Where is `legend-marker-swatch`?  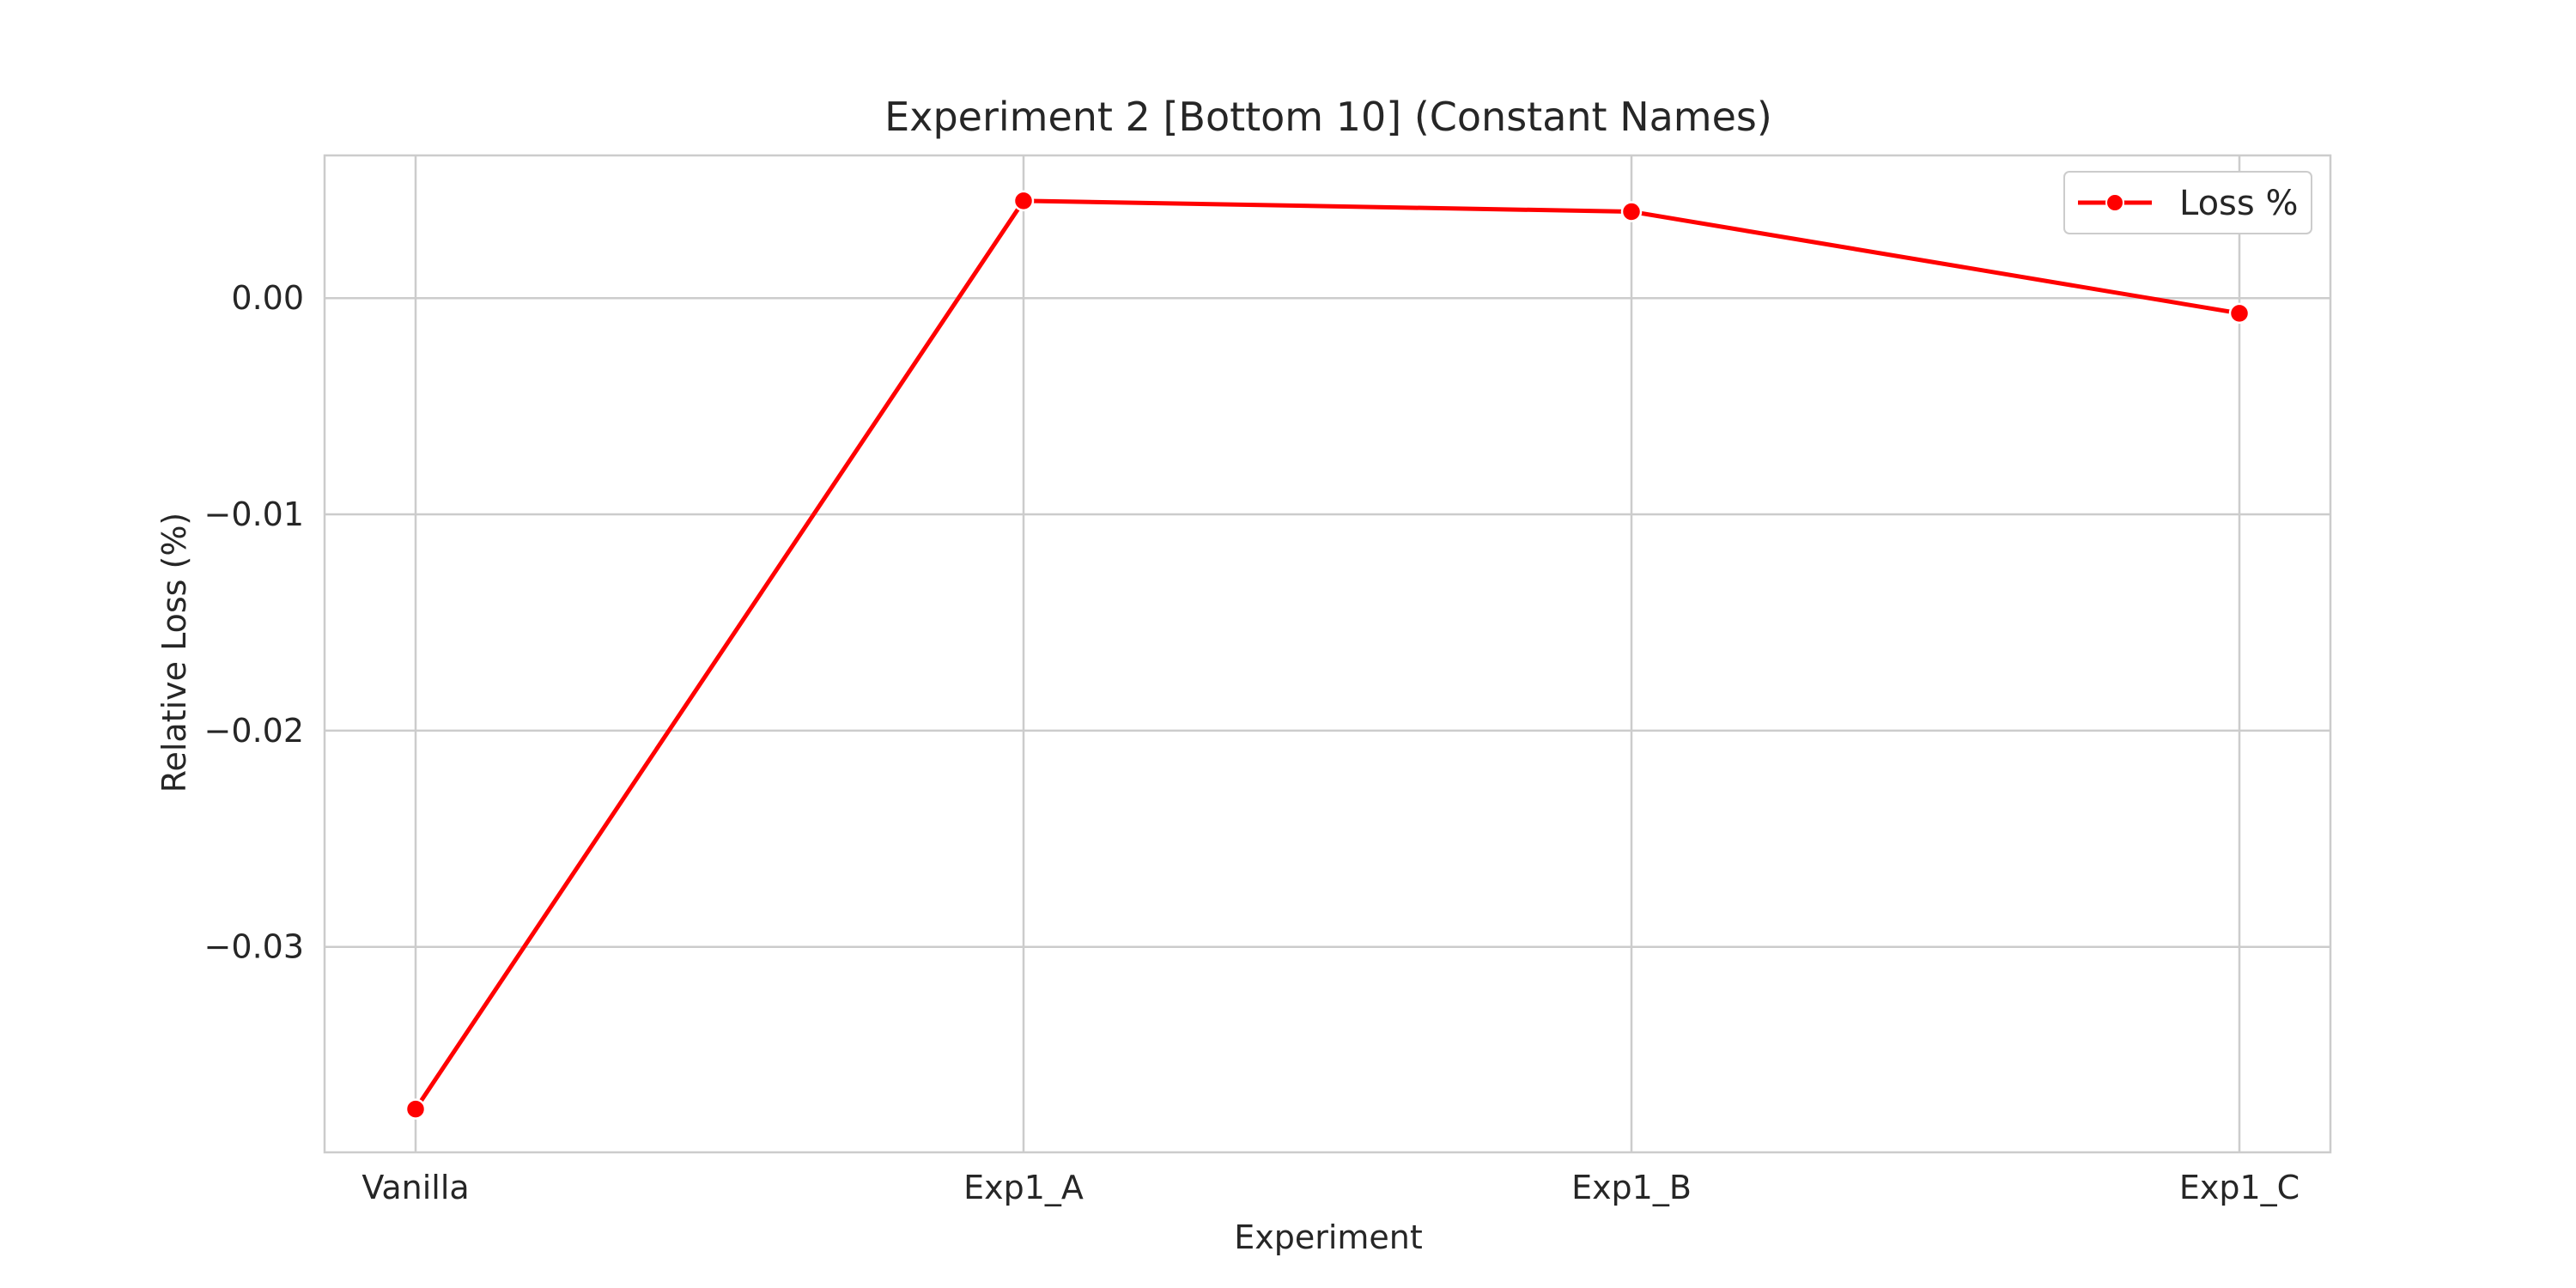 legend-marker-swatch is located at coordinates (2114, 202).